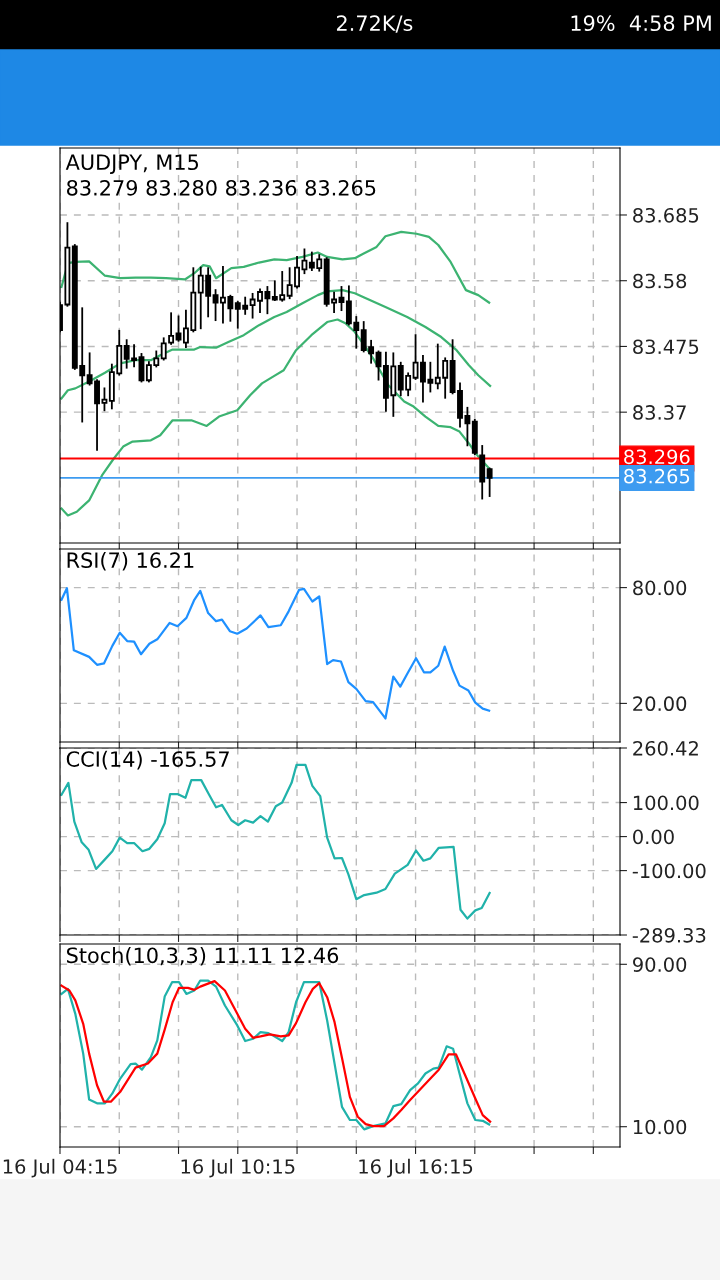  Describe the element at coordinates (665, 748) in the screenshot. I see `y-tick-label: 260.42` at that location.